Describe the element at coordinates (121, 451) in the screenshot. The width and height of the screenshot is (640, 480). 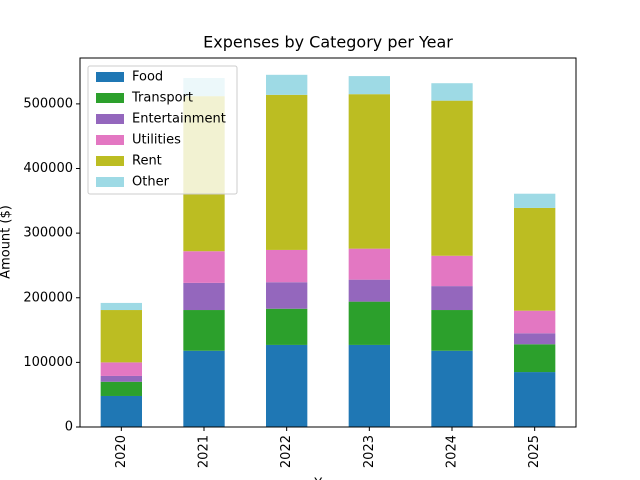
I see `x-tick-label: 2020` at that location.